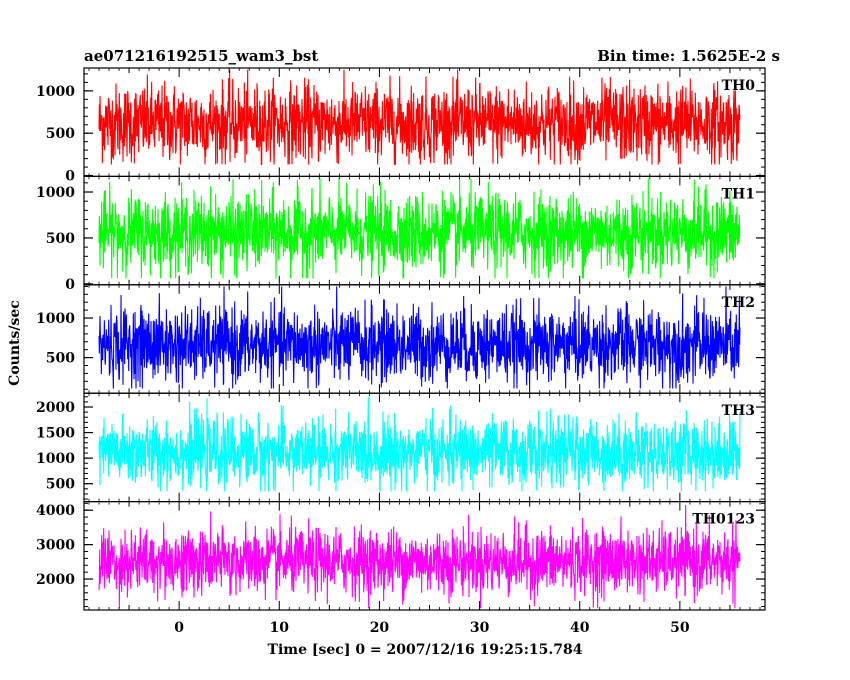 The height and width of the screenshot is (680, 850). What do you see at coordinates (280, 628) in the screenshot?
I see `x-tick-label: 10` at bounding box center [280, 628].